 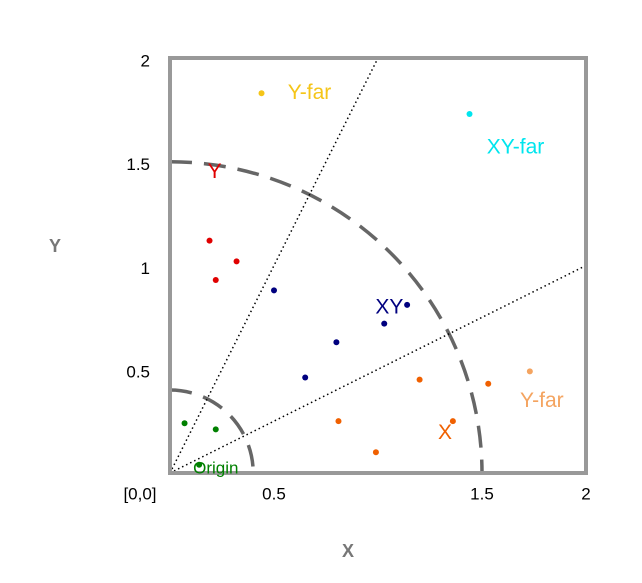 What do you see at coordinates (145, 60) in the screenshot?
I see `y-tick-label: 2` at bounding box center [145, 60].